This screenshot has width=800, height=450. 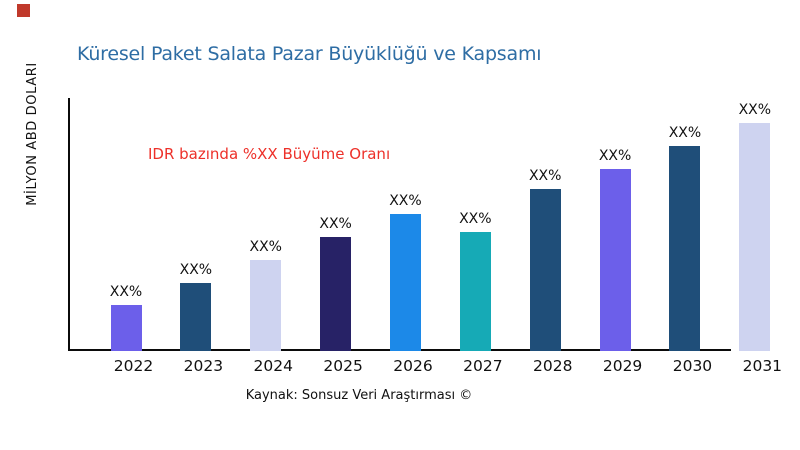 What do you see at coordinates (685, 248) in the screenshot?
I see `bar-2030` at bounding box center [685, 248].